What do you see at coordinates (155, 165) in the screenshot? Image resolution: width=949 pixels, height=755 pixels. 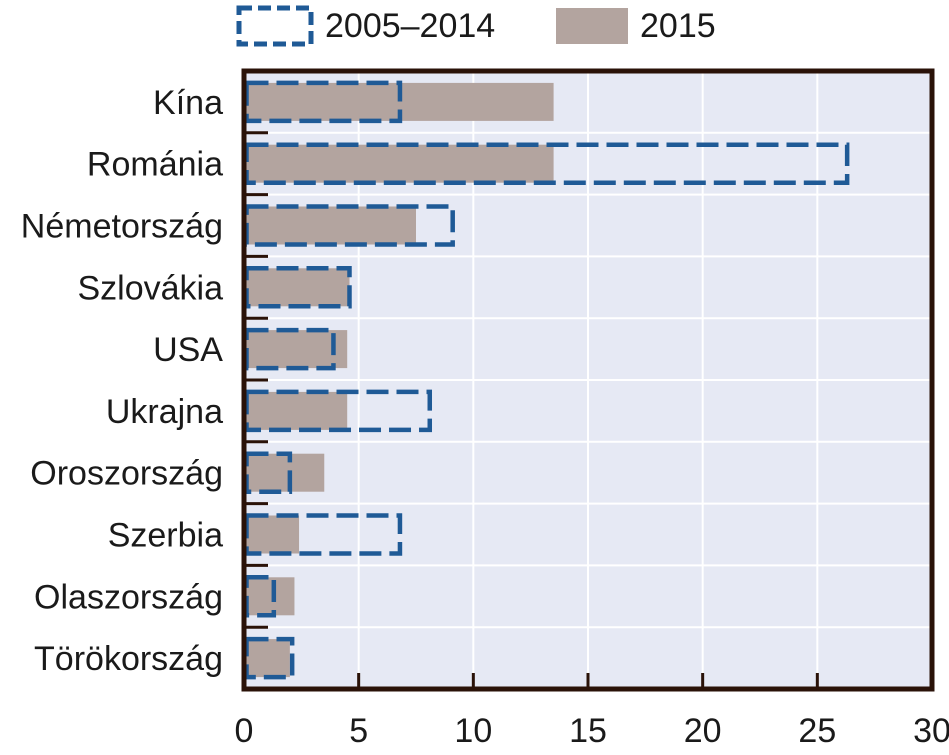 I see `category-label-romania: Románia` at bounding box center [155, 165].